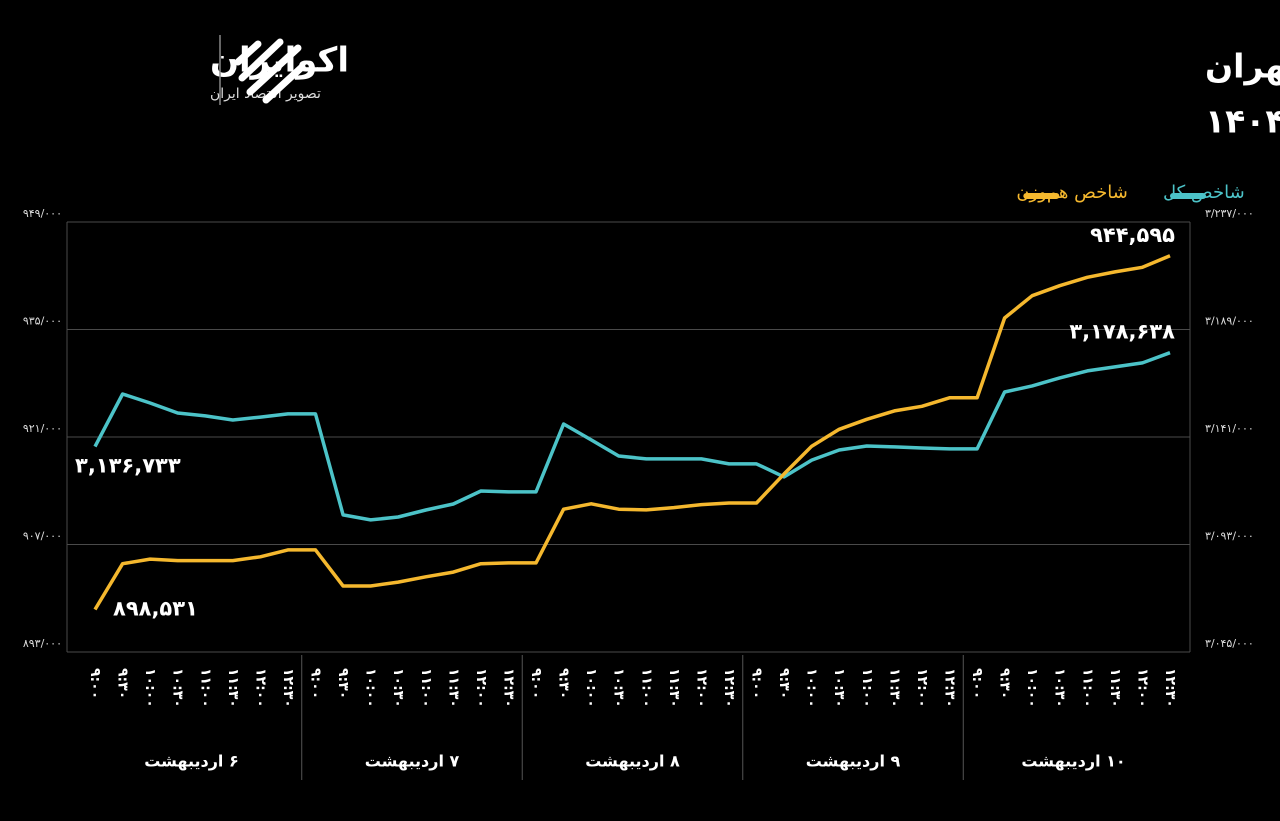  Describe the element at coordinates (42, 643) in the screenshot. I see `y-tick-label: ۸۹۳/۰۰۰` at that location.